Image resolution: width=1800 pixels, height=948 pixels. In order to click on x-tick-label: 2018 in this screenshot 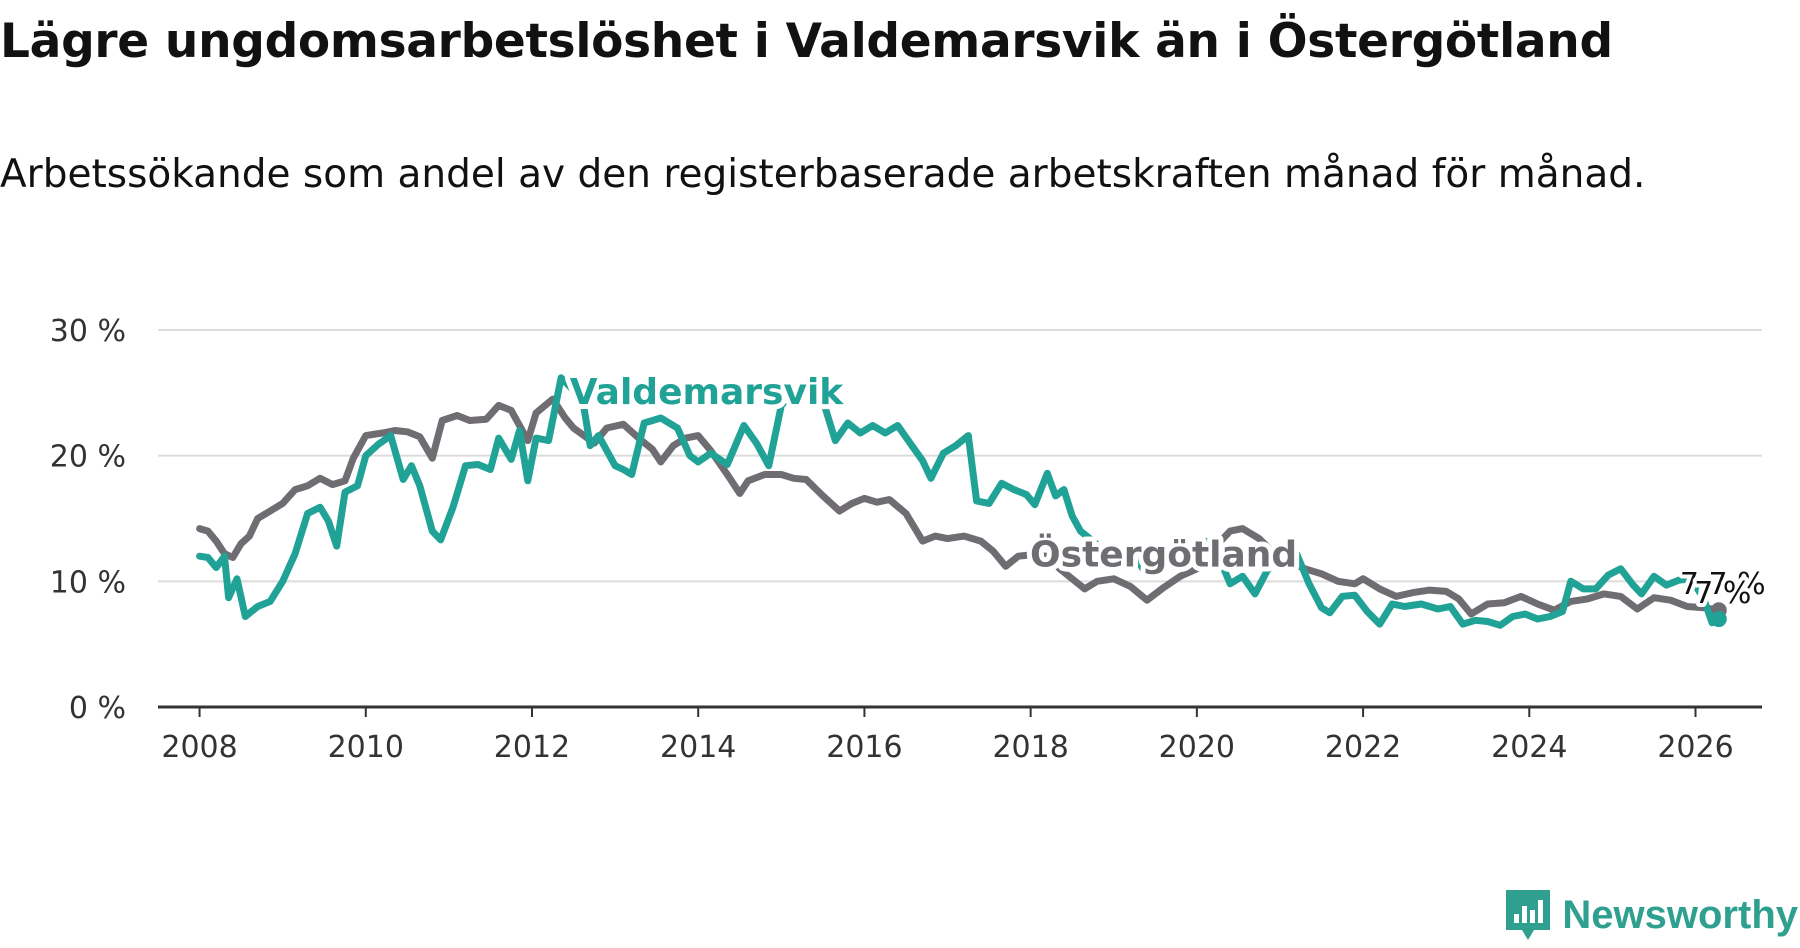, I will do `click(1030, 747)`.